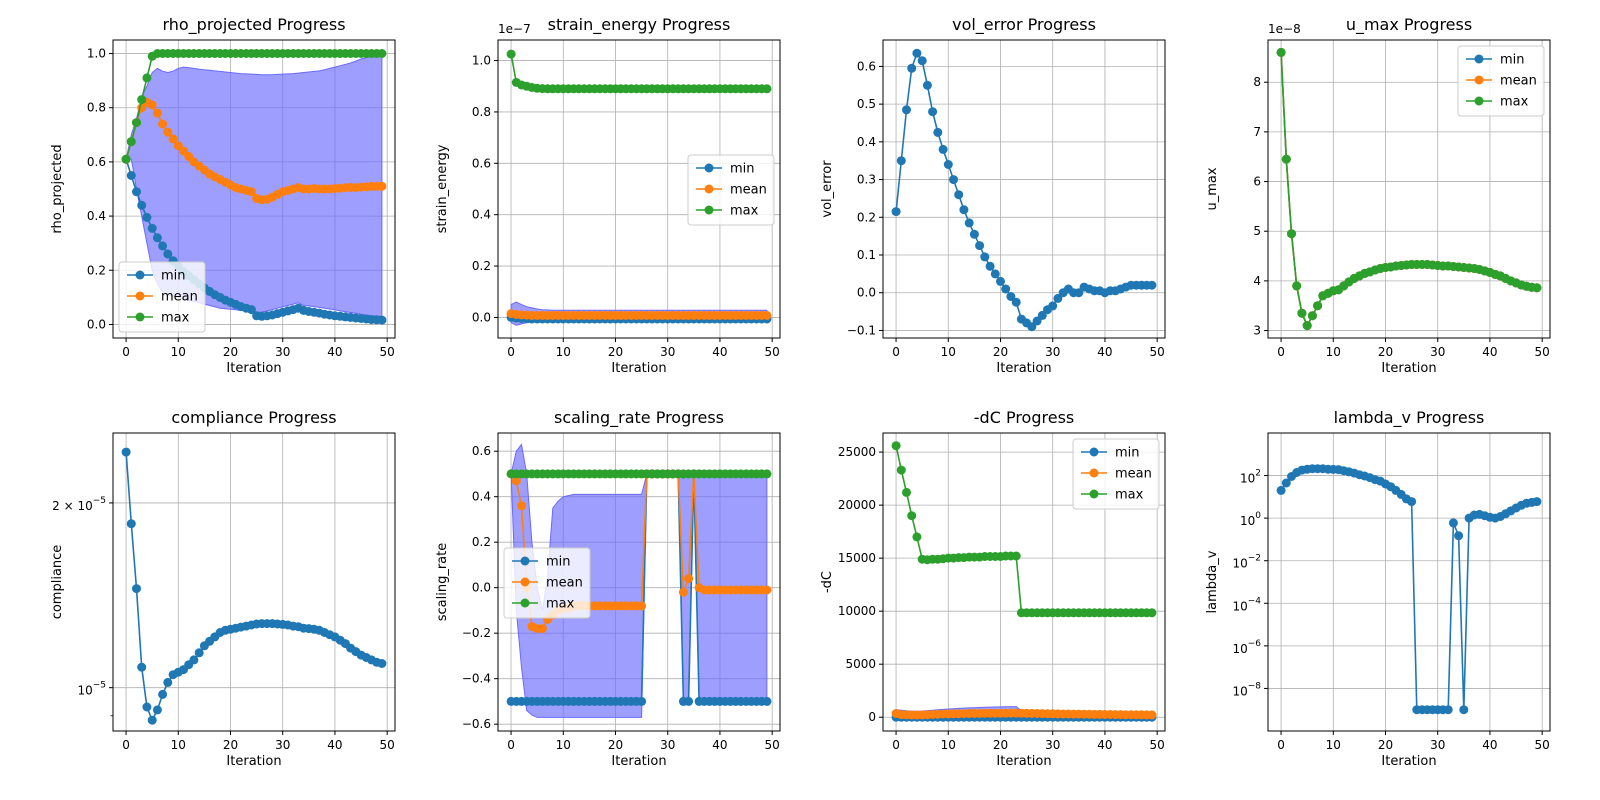 The width and height of the screenshot is (1600, 800). I want to click on y-tick-label: 25000, so click(857, 452).